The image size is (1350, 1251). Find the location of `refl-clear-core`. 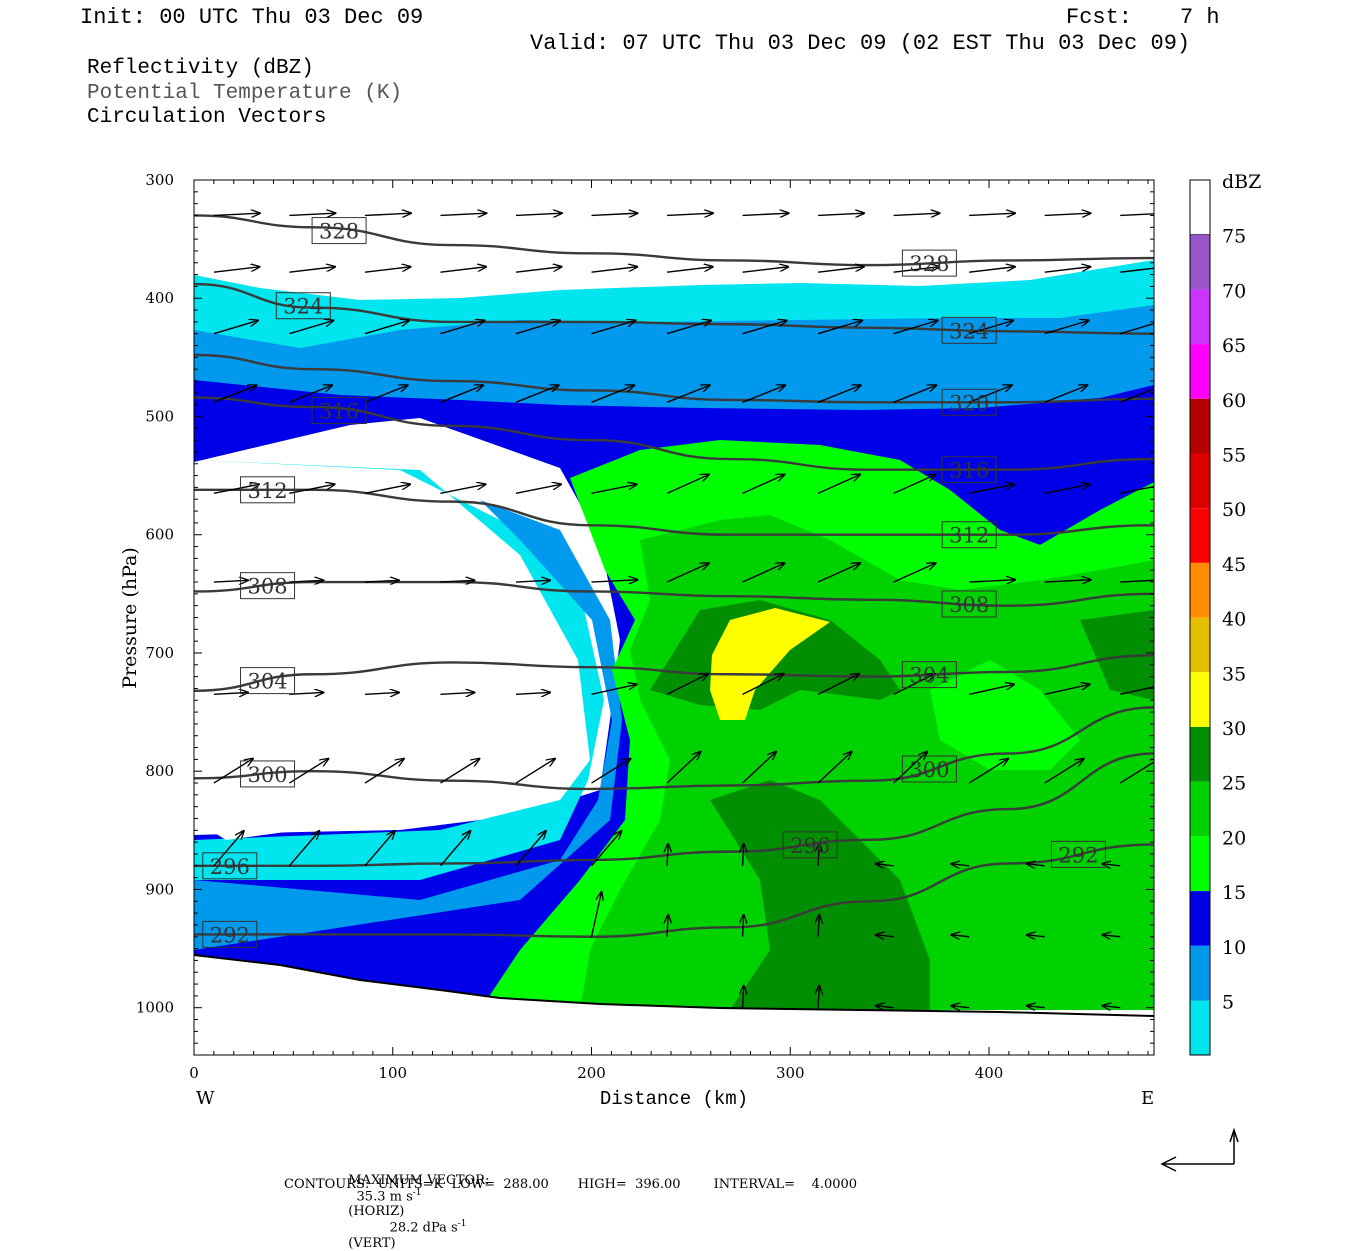

refl-clear-core is located at coordinates (386, 666).